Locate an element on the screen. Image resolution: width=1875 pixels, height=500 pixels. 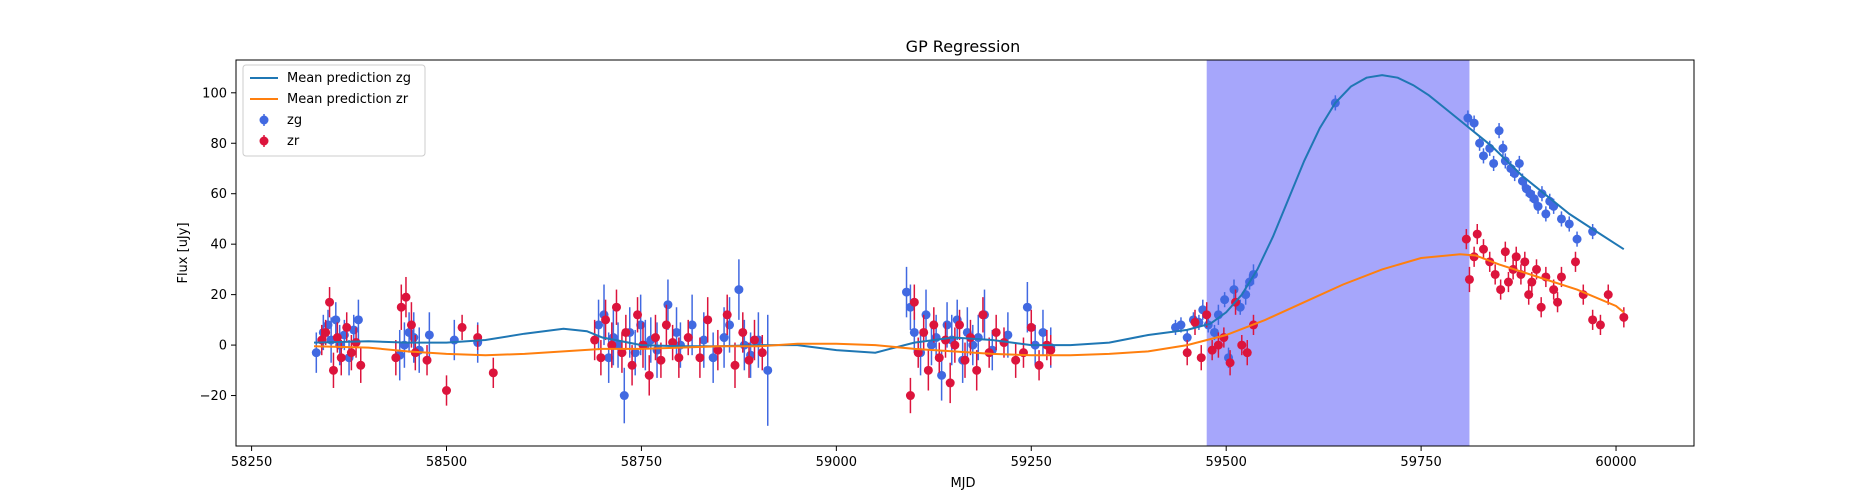
x-tick-label: 59750 is located at coordinates (1420, 462).